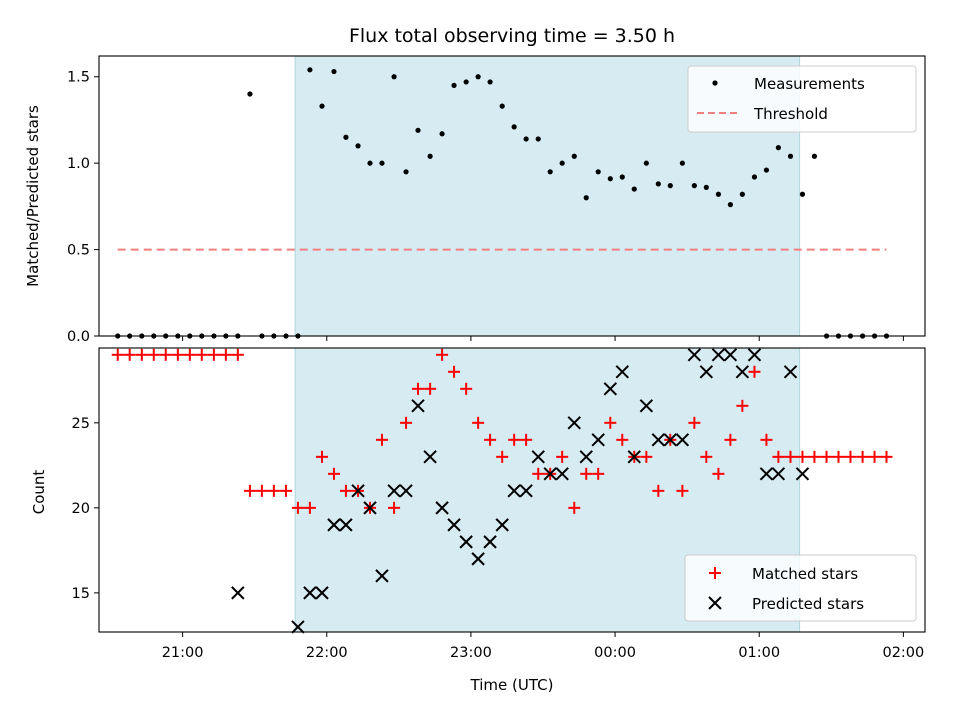 The width and height of the screenshot is (960, 720). Describe the element at coordinates (39, 492) in the screenshot. I see `y-axis-label-bottom: Count` at that location.